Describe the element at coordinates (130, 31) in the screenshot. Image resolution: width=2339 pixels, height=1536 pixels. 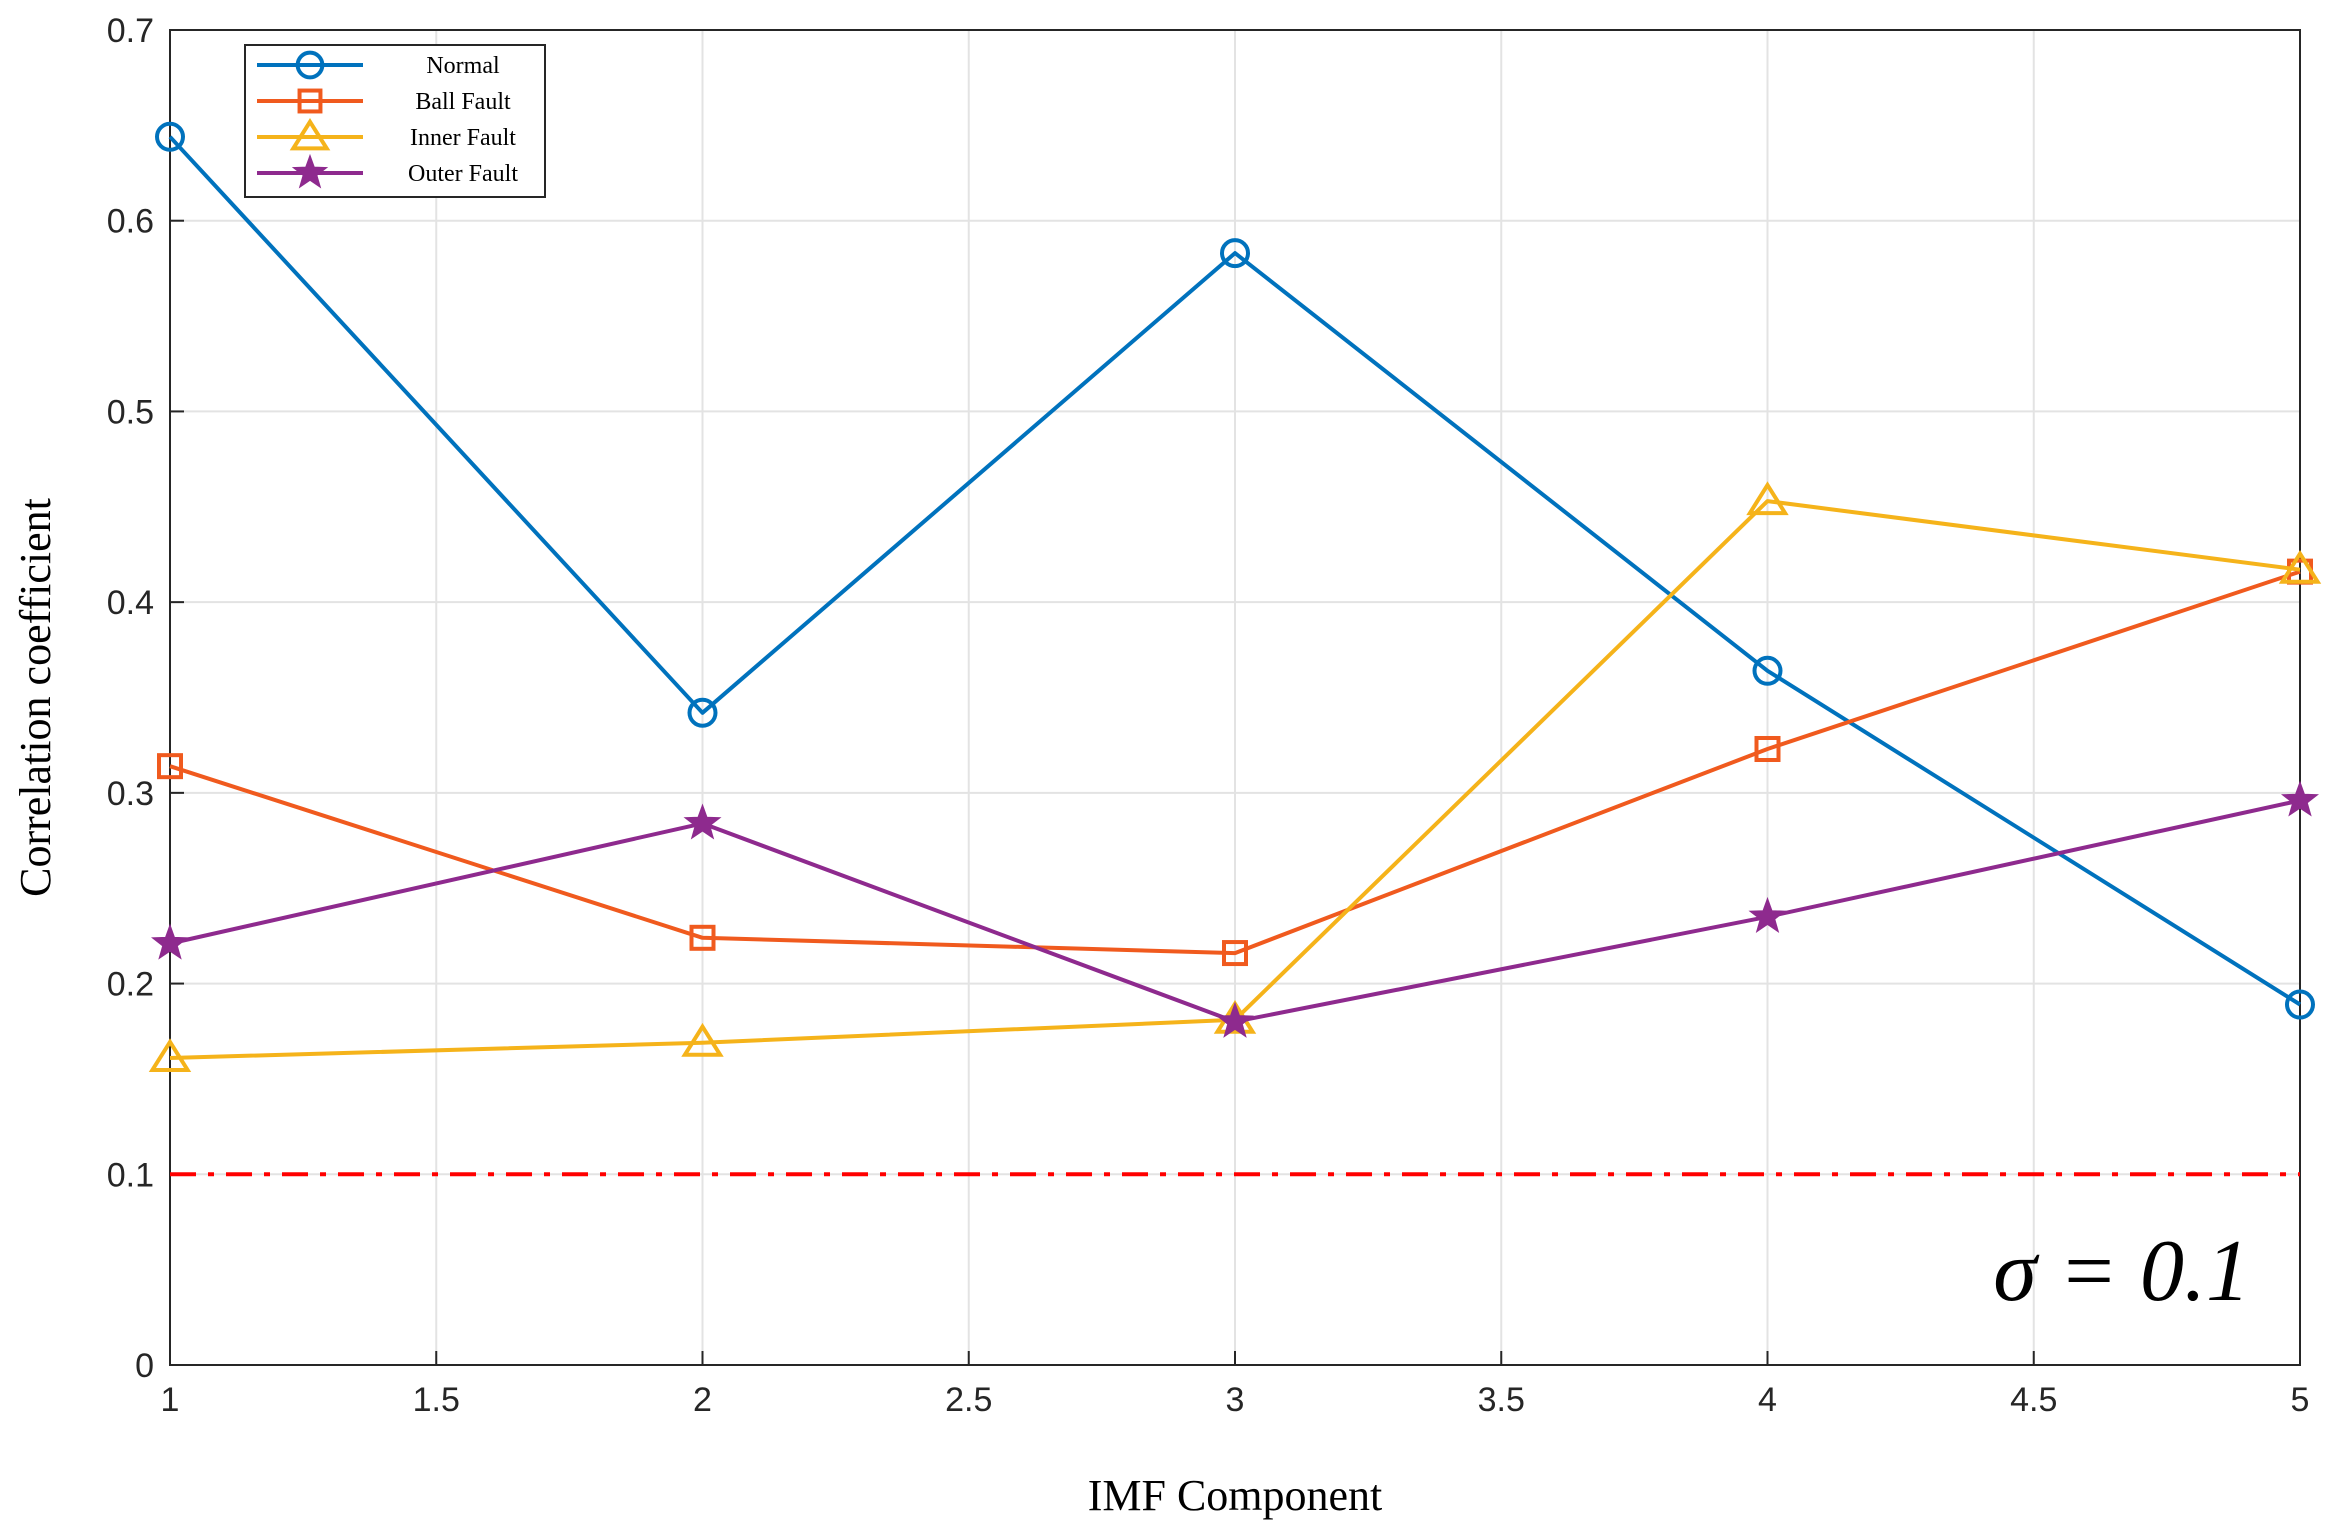
I see `y-tick-label: 0.7` at that location.